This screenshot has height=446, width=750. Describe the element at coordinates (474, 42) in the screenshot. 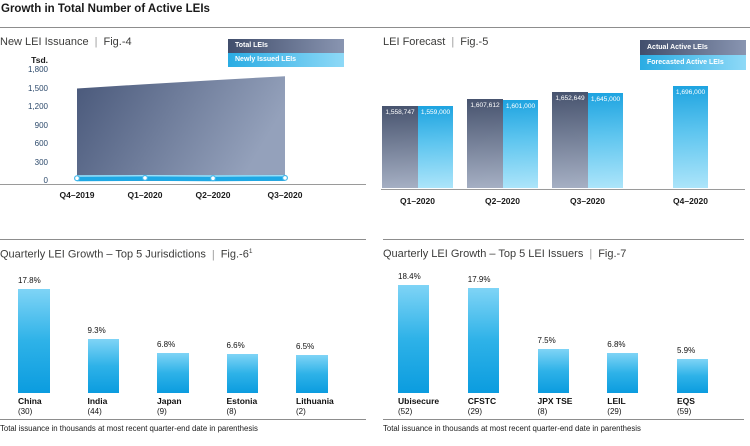

I see `figure-number: Fig.-5` at that location.